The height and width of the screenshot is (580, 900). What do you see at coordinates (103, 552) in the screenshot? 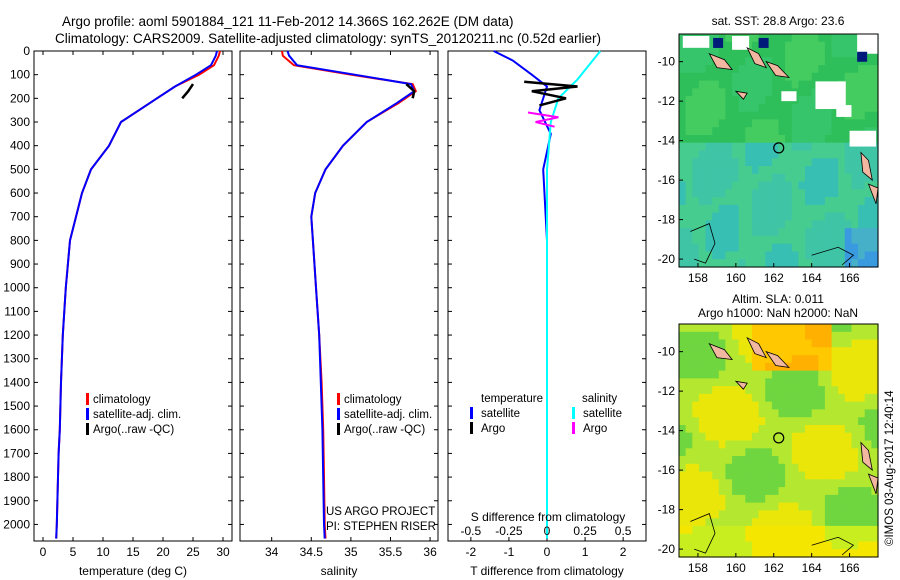
I see `p-temp-xtick-label: 10` at bounding box center [103, 552].